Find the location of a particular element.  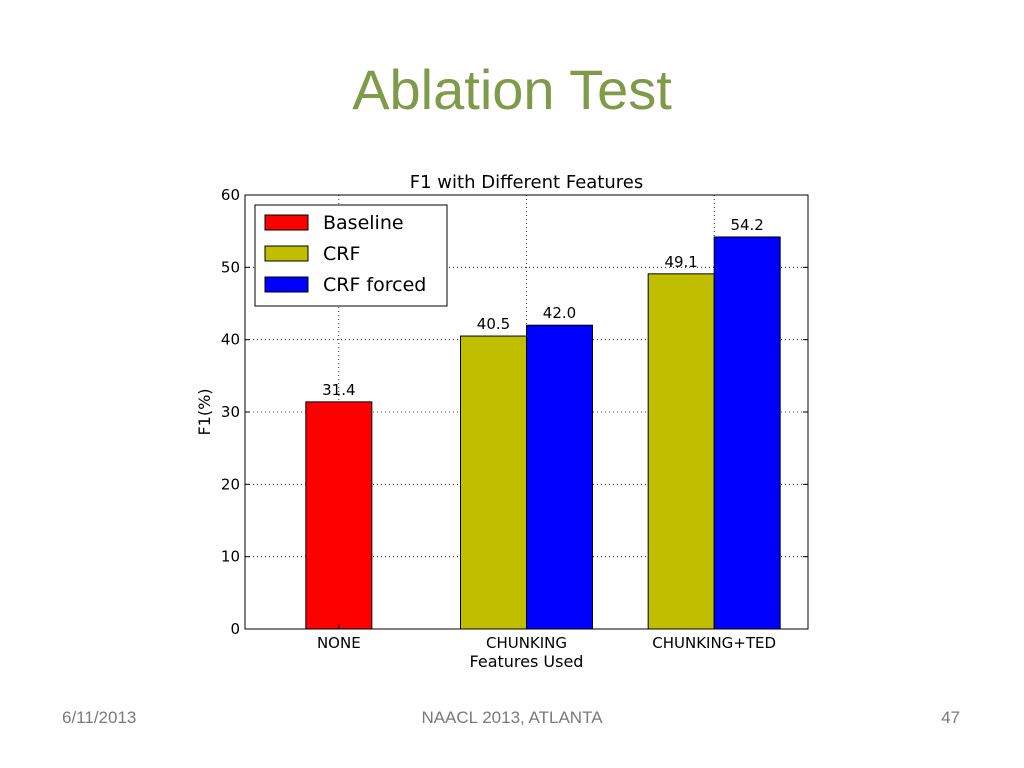

bar-value-label: 54.2 is located at coordinates (746, 225).